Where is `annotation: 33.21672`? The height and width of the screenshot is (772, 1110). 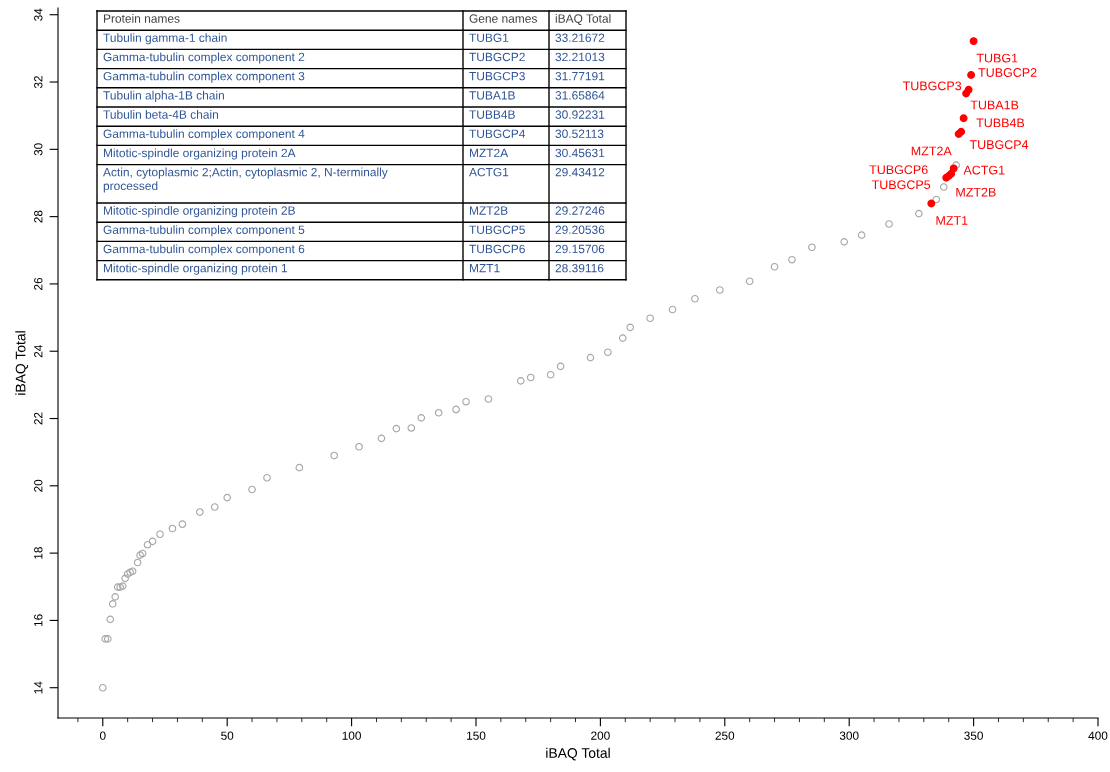
annotation: 33.21672 is located at coordinates (580, 37).